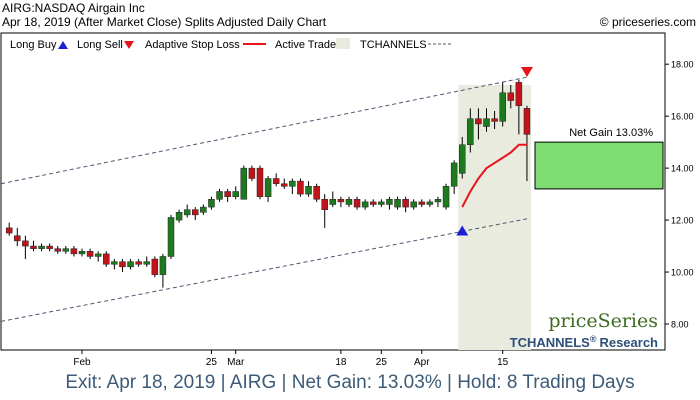 The height and width of the screenshot is (400, 700). What do you see at coordinates (192, 45) in the screenshot?
I see `legend-stop-label: Adaptive Stop Loss` at bounding box center [192, 45].